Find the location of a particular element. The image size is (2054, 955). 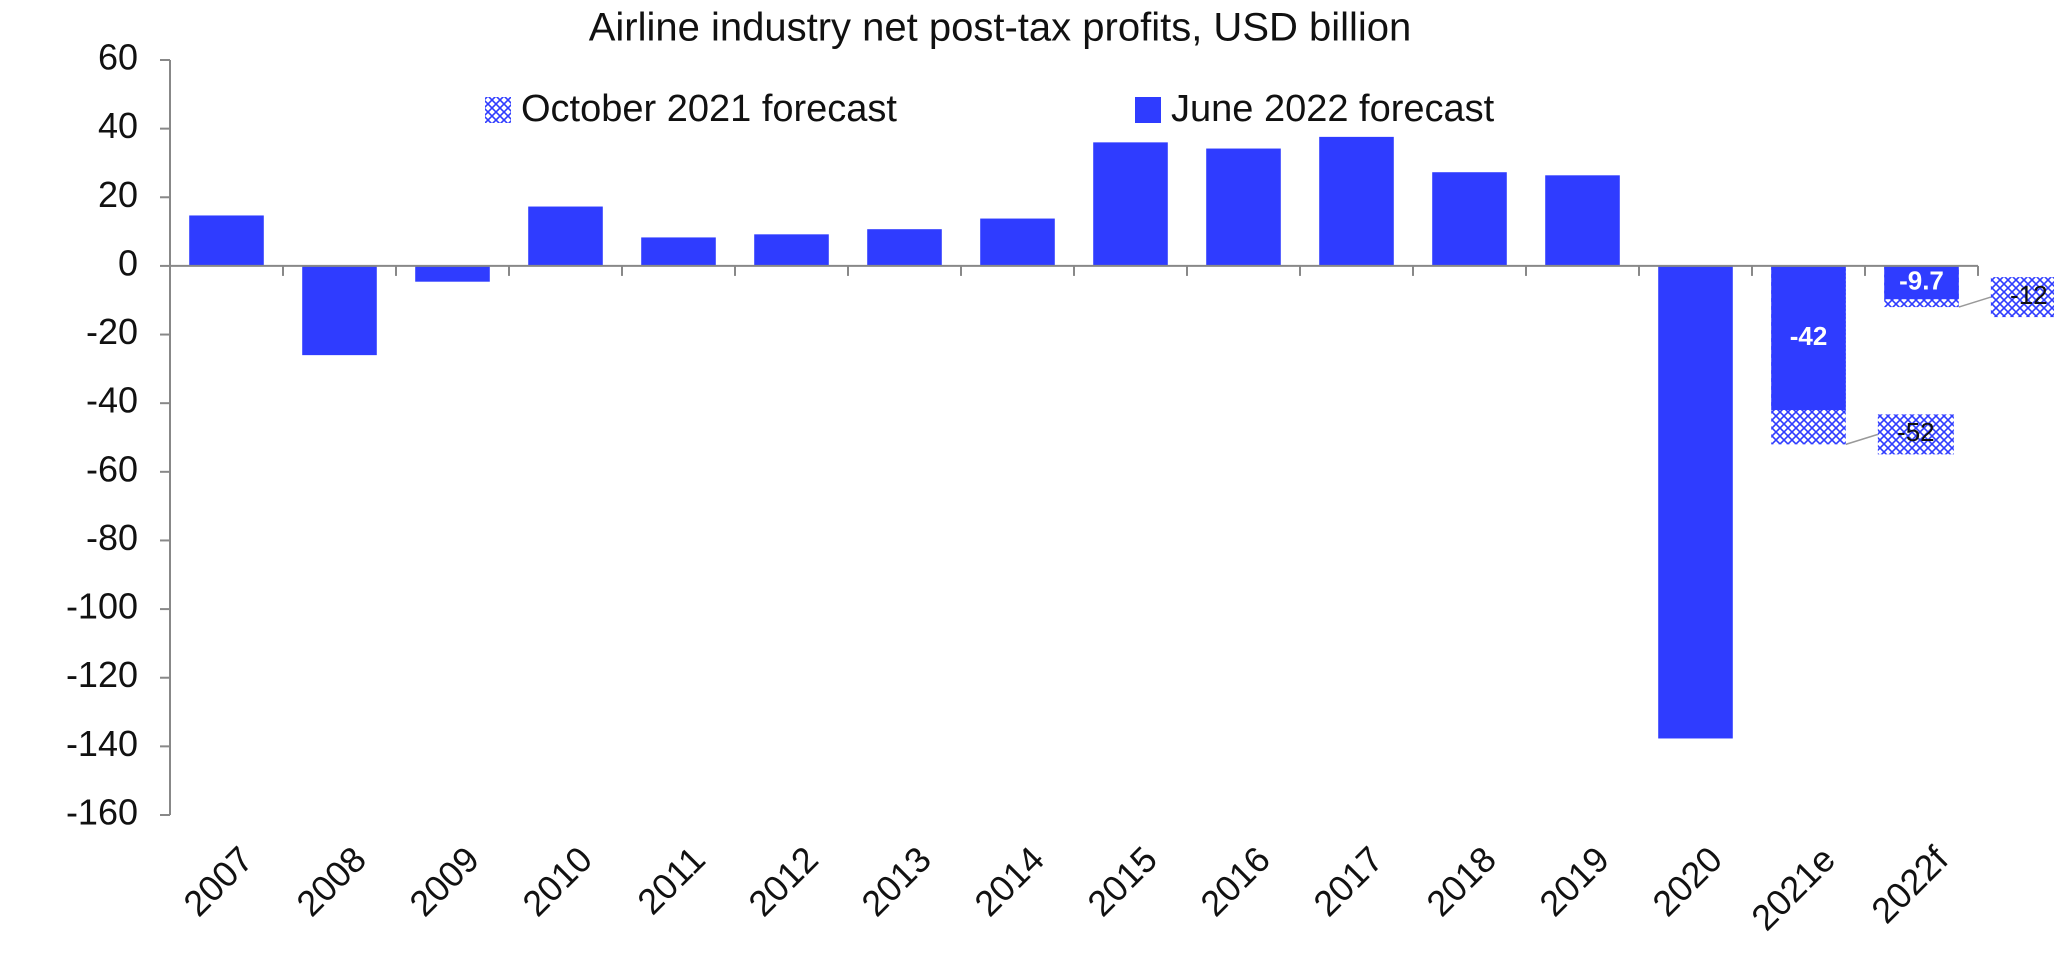

data-label: -52 is located at coordinates (1916, 432).